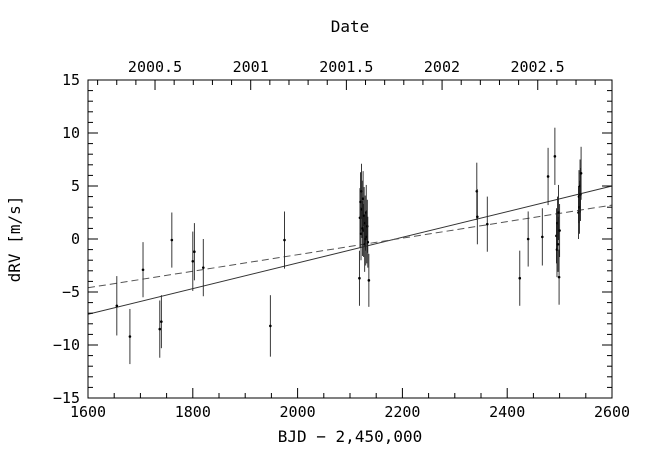  What do you see at coordinates (71, 80) in the screenshot?
I see `y-tick-label: 15` at bounding box center [71, 80].